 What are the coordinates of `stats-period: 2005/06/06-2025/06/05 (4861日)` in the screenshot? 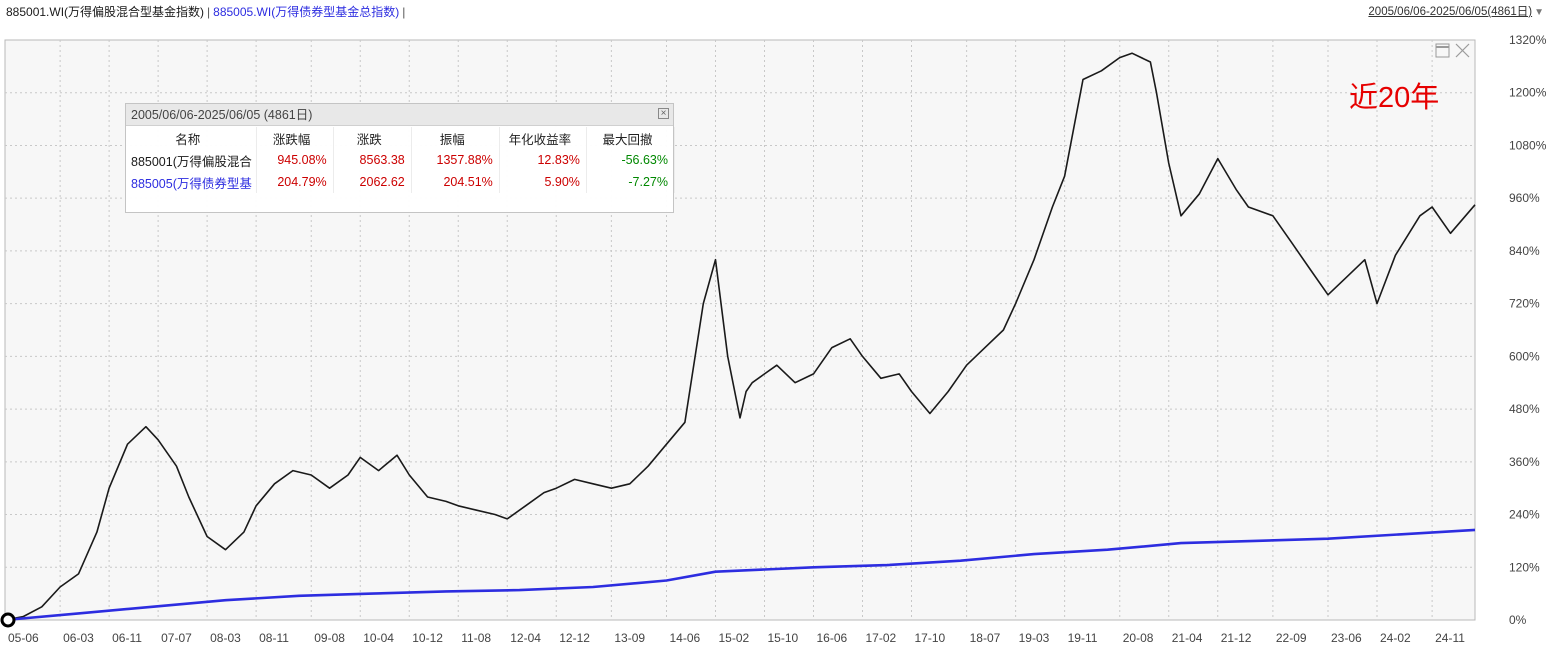 It's located at (222, 115).